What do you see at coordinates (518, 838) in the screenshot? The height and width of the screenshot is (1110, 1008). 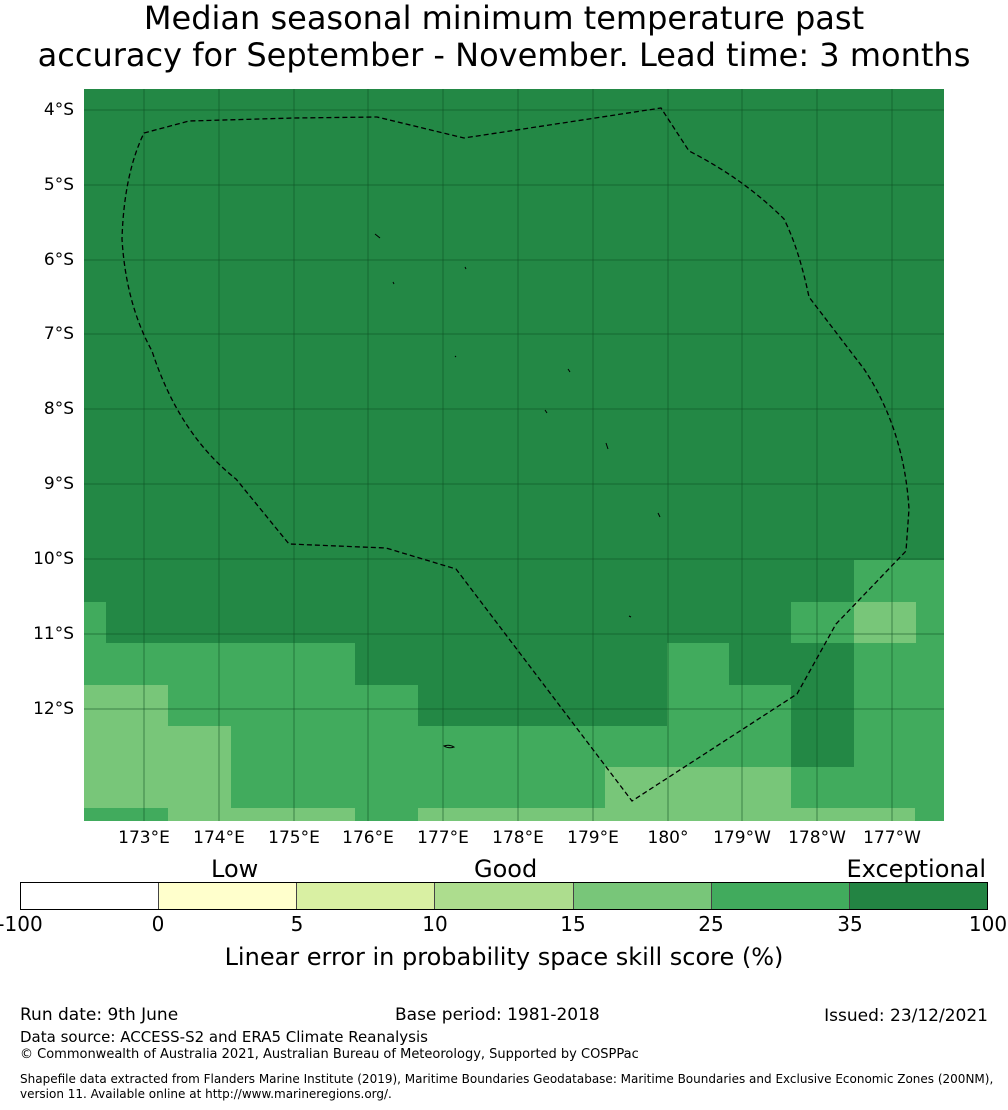 I see `lon-label-178e: 178°E` at bounding box center [518, 838].